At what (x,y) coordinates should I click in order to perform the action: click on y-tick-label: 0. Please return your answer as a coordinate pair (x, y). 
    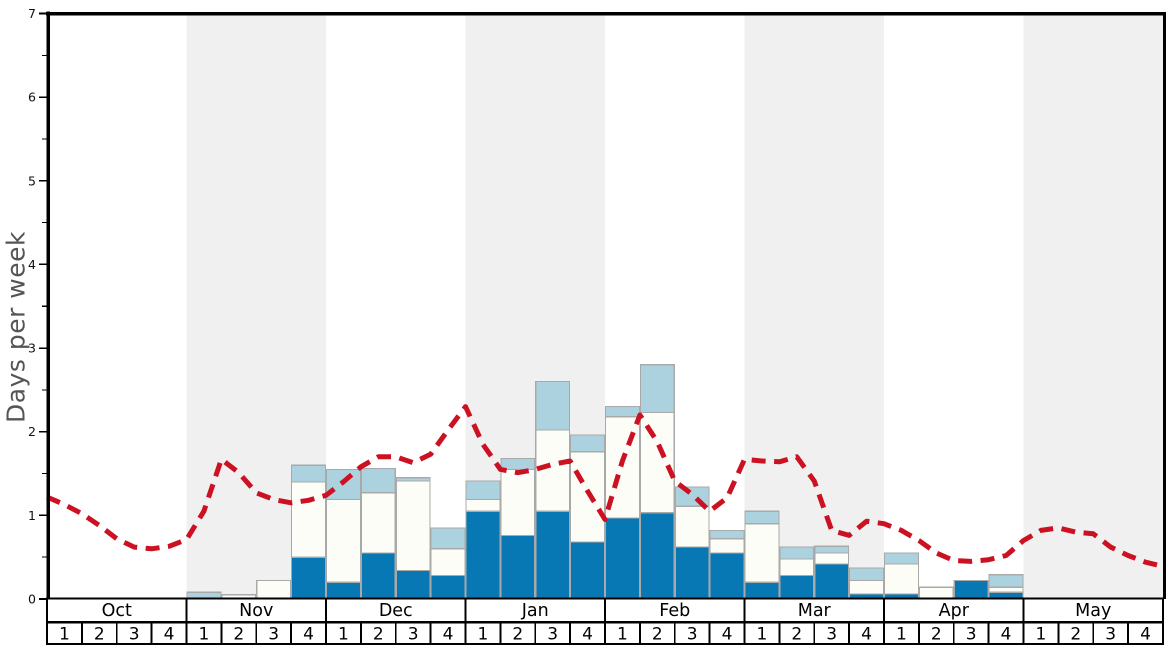
    Looking at the image, I should click on (32, 599).